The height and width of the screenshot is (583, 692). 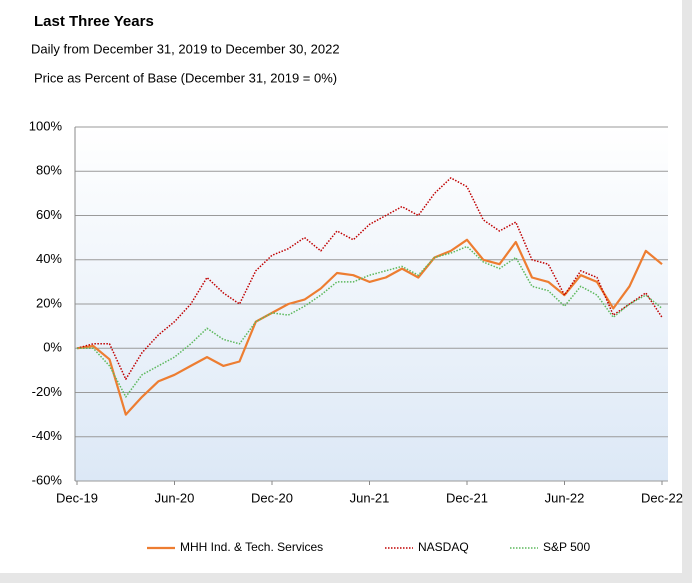 I want to click on legend-label: MHH Ind. & Tech. Services, so click(x=251, y=547).